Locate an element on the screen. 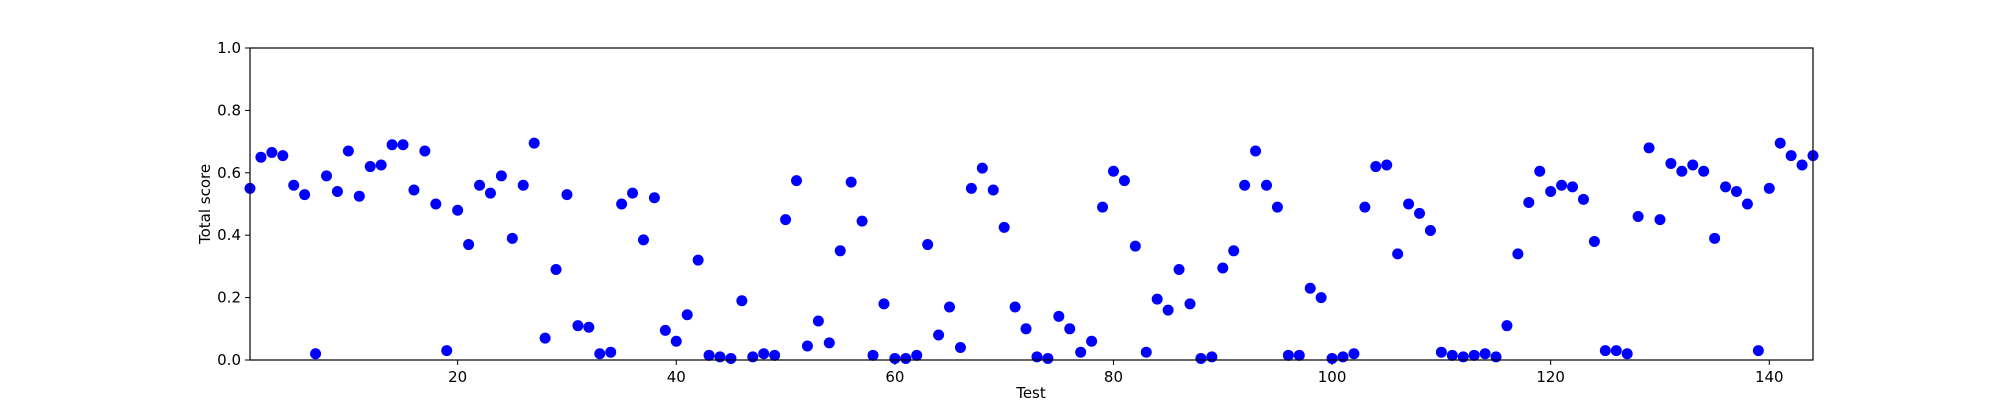 The image size is (2000, 404). x-axis-label: Test is located at coordinates (1030, 392).